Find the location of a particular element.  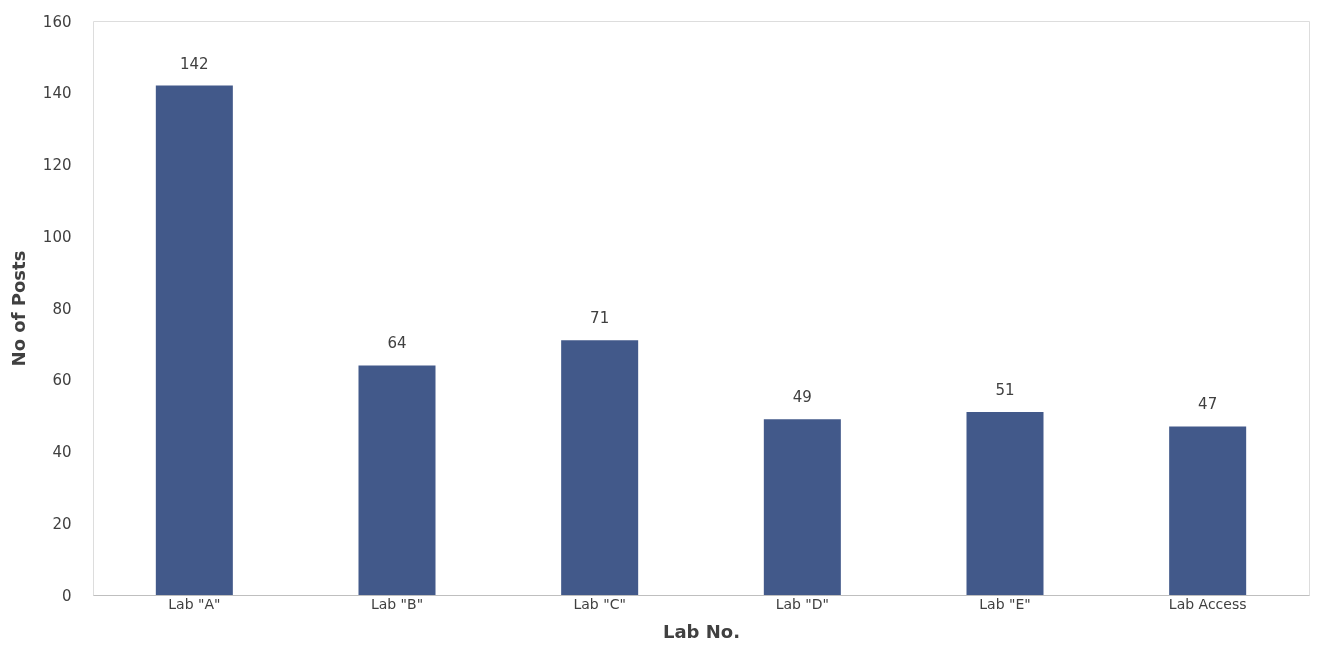

y-tick-label: 0 is located at coordinates (66, 595).